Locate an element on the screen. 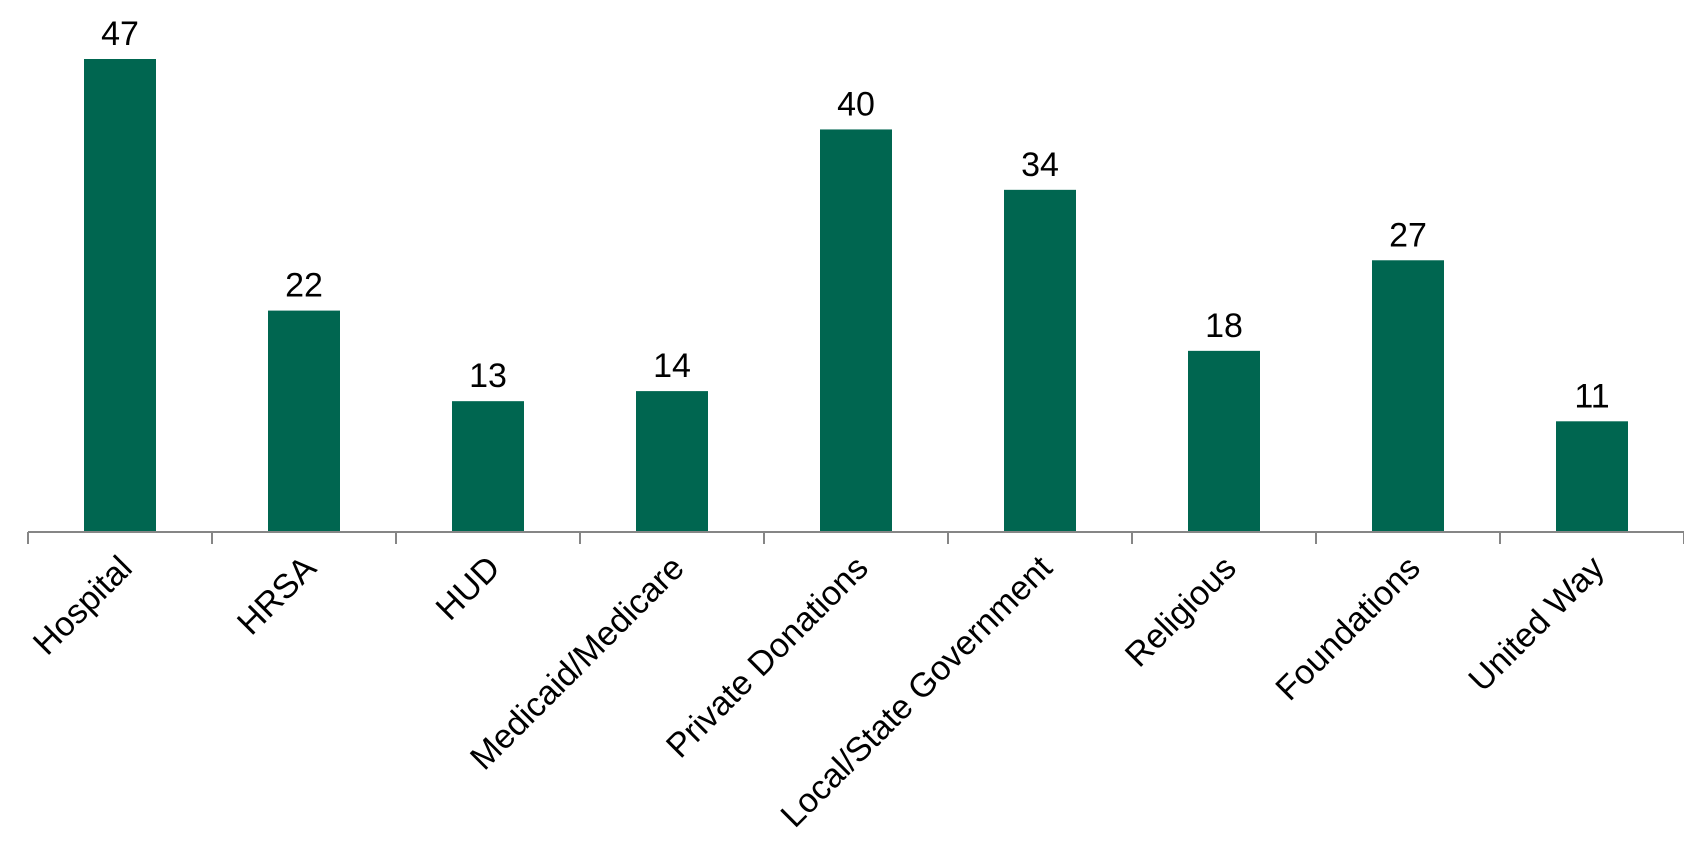  bar-value-label: 22 is located at coordinates (304, 286).